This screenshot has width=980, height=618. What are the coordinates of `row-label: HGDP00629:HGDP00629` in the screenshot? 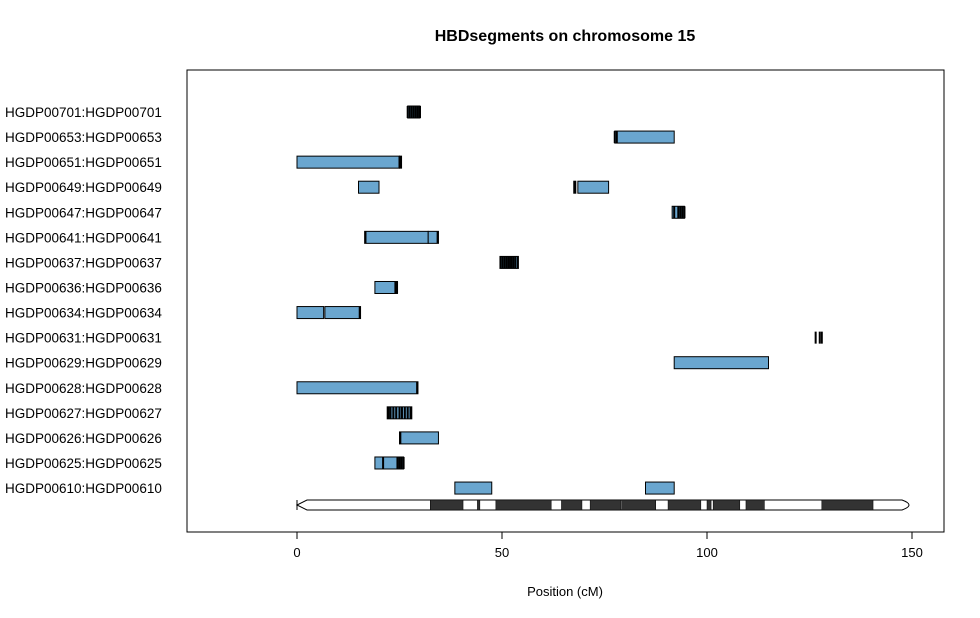 It's located at (83, 363).